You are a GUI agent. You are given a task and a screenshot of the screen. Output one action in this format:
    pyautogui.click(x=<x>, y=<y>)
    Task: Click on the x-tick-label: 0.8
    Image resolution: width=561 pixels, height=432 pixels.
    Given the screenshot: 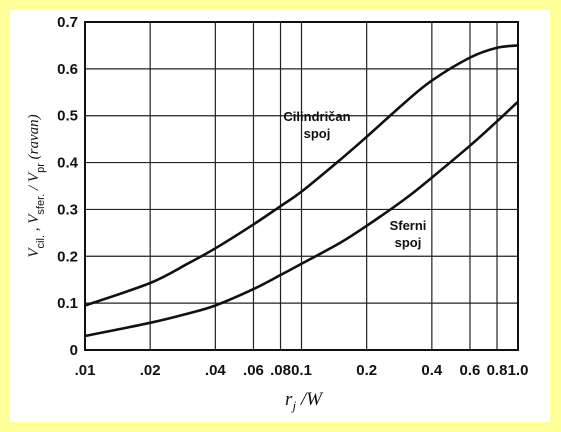 What is the action you would take?
    pyautogui.click(x=497, y=370)
    